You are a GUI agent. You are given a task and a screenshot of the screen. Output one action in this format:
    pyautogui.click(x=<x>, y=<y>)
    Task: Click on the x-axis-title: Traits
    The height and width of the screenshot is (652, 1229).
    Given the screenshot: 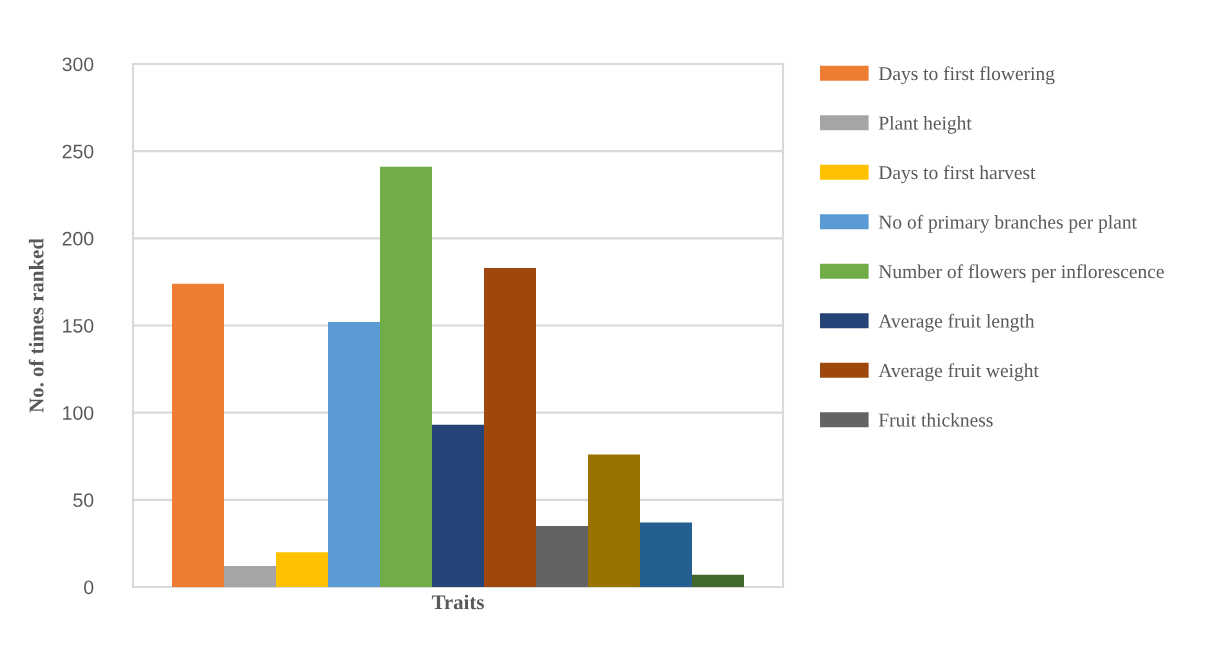 What is the action you would take?
    pyautogui.click(x=457, y=602)
    